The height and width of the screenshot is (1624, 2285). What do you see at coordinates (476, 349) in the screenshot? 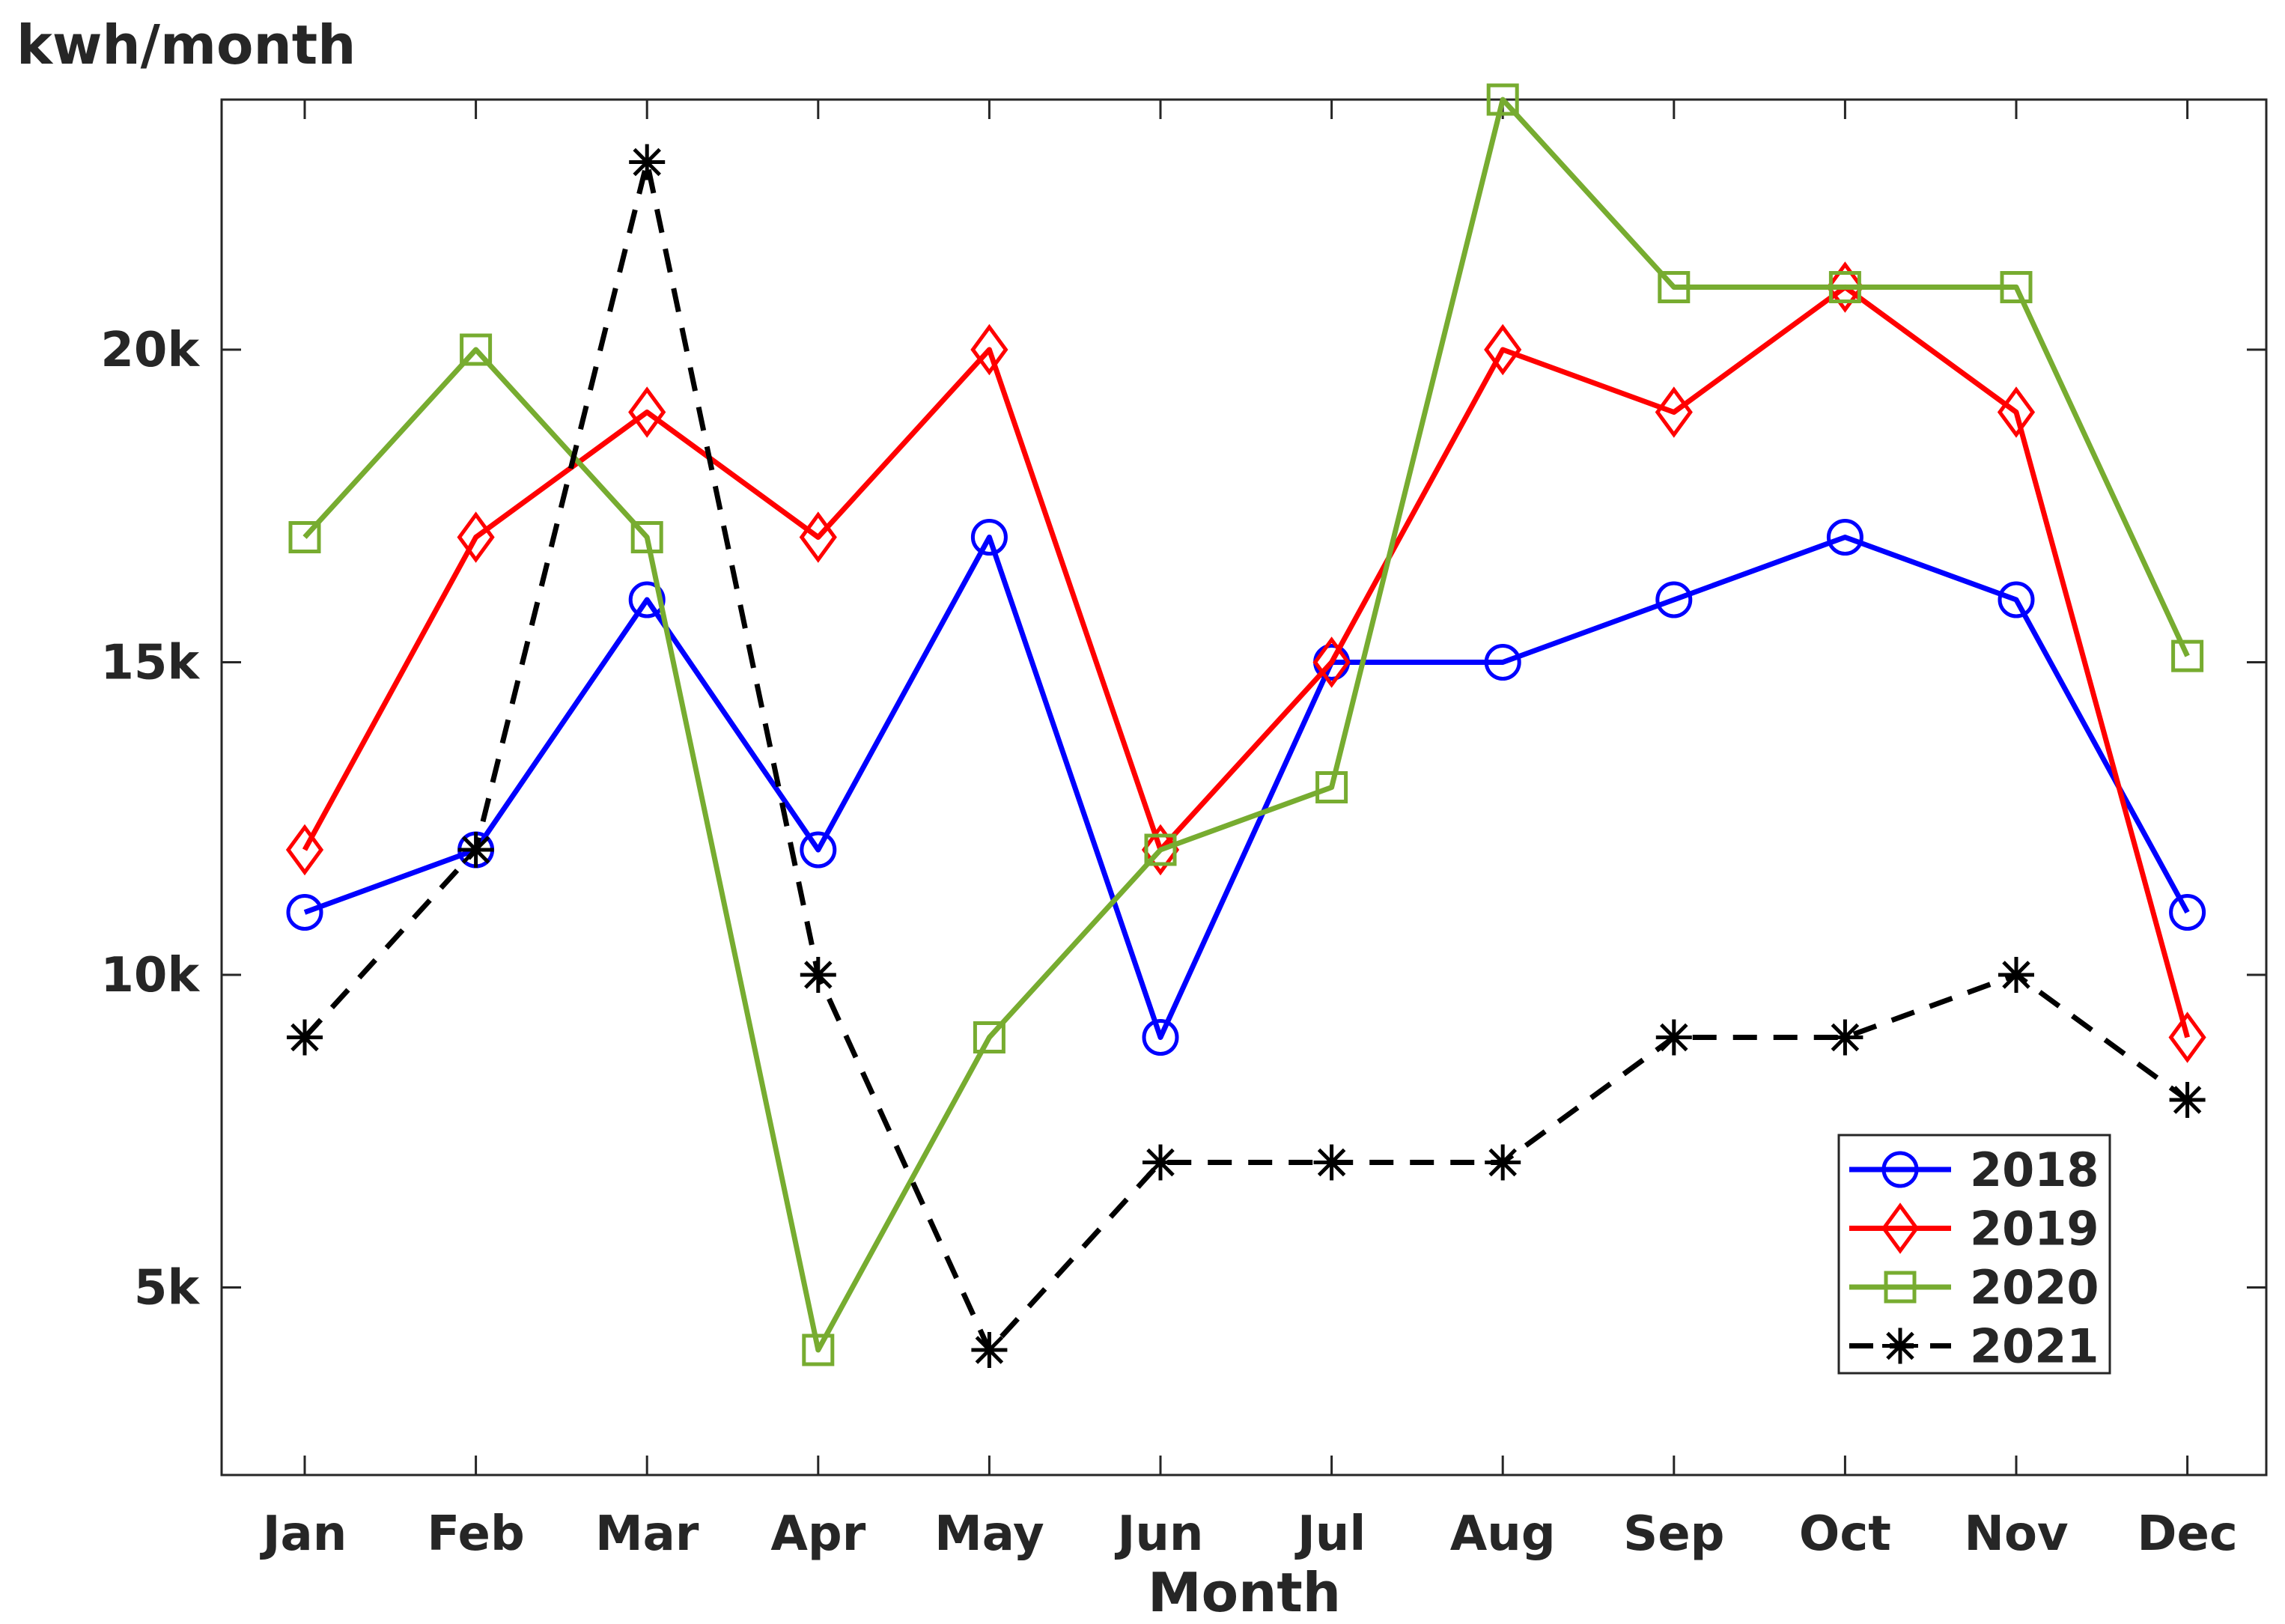
I see `point-2020-feb` at bounding box center [476, 349].